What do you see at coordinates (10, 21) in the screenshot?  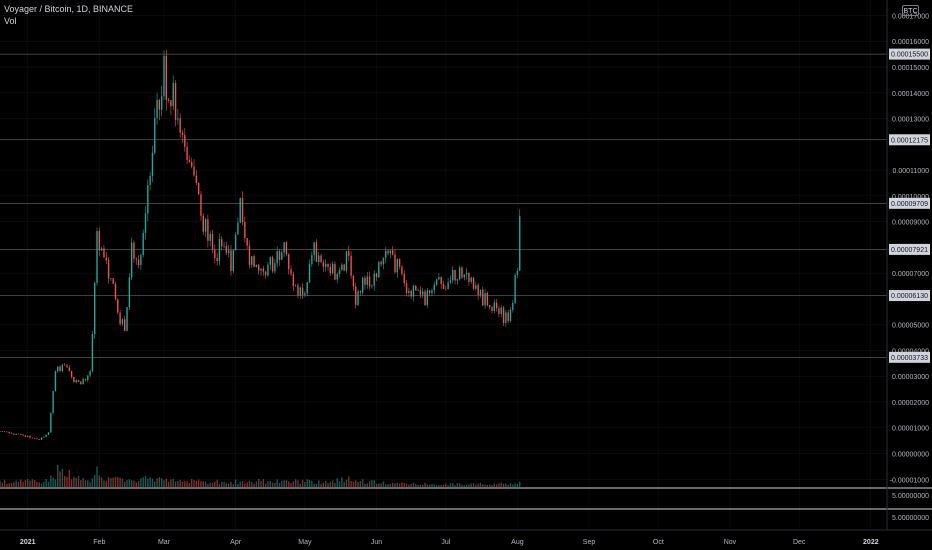 I see `volume-legend: Vol` at bounding box center [10, 21].